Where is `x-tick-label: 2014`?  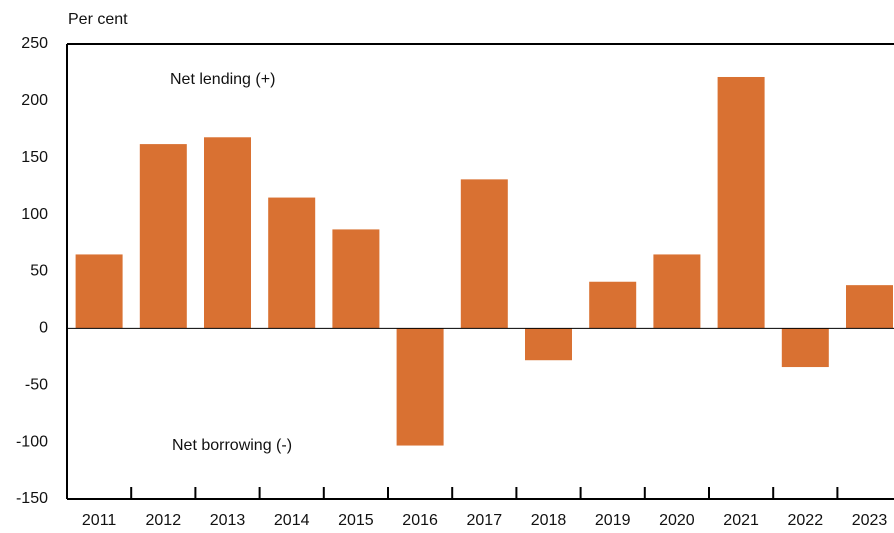
x-tick-label: 2014 is located at coordinates (292, 520).